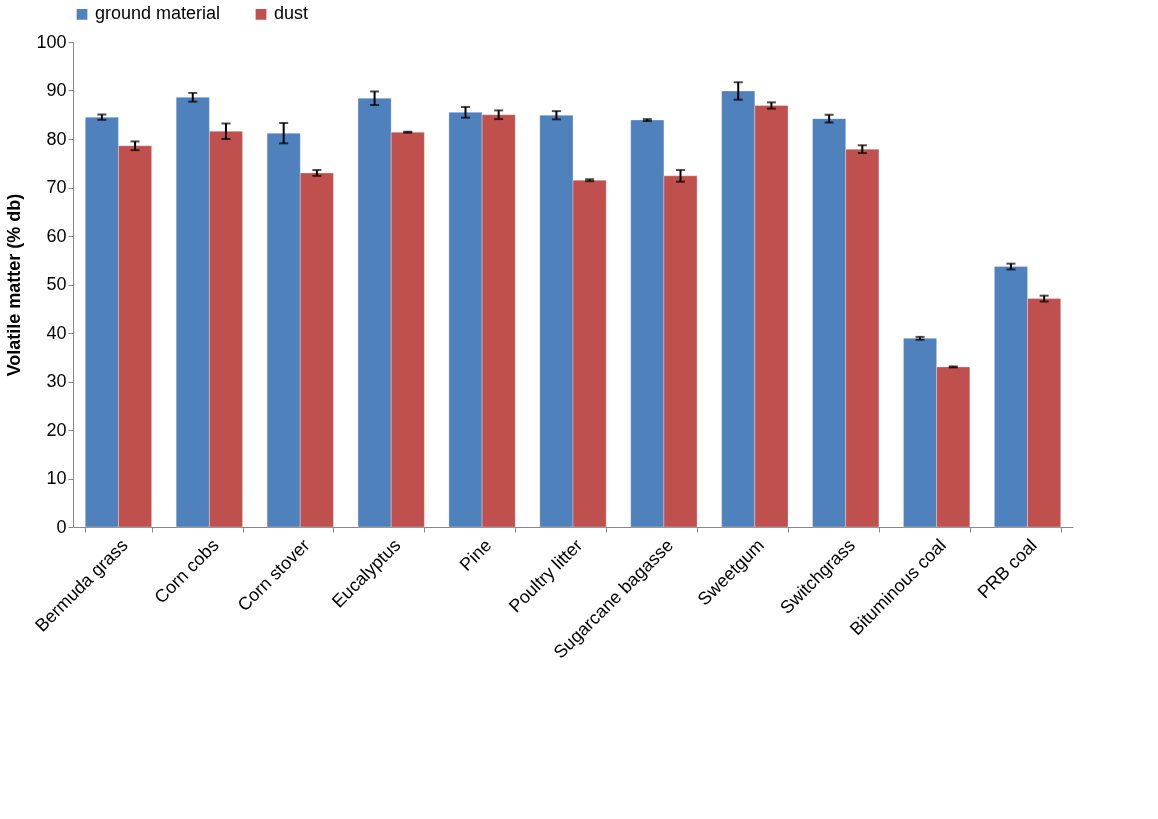 The image size is (1158, 819). What do you see at coordinates (56, 235) in the screenshot?
I see `y-tick-label: 60` at bounding box center [56, 235].